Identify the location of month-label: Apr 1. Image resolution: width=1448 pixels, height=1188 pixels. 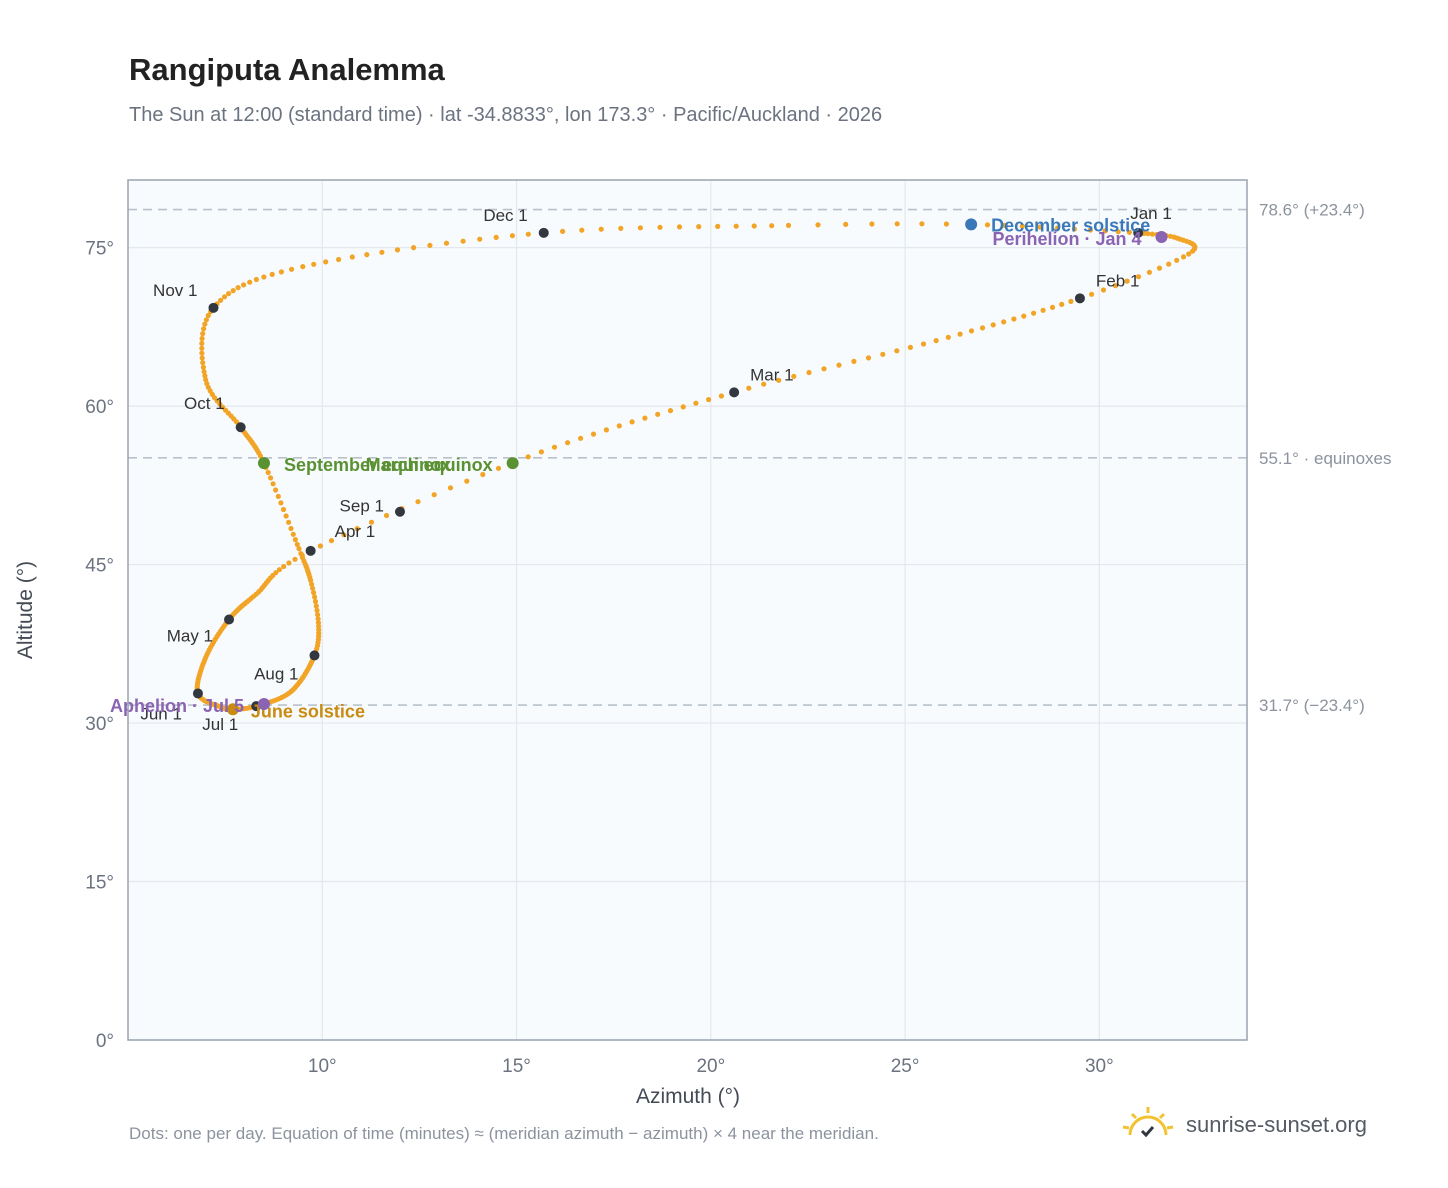
(355, 531).